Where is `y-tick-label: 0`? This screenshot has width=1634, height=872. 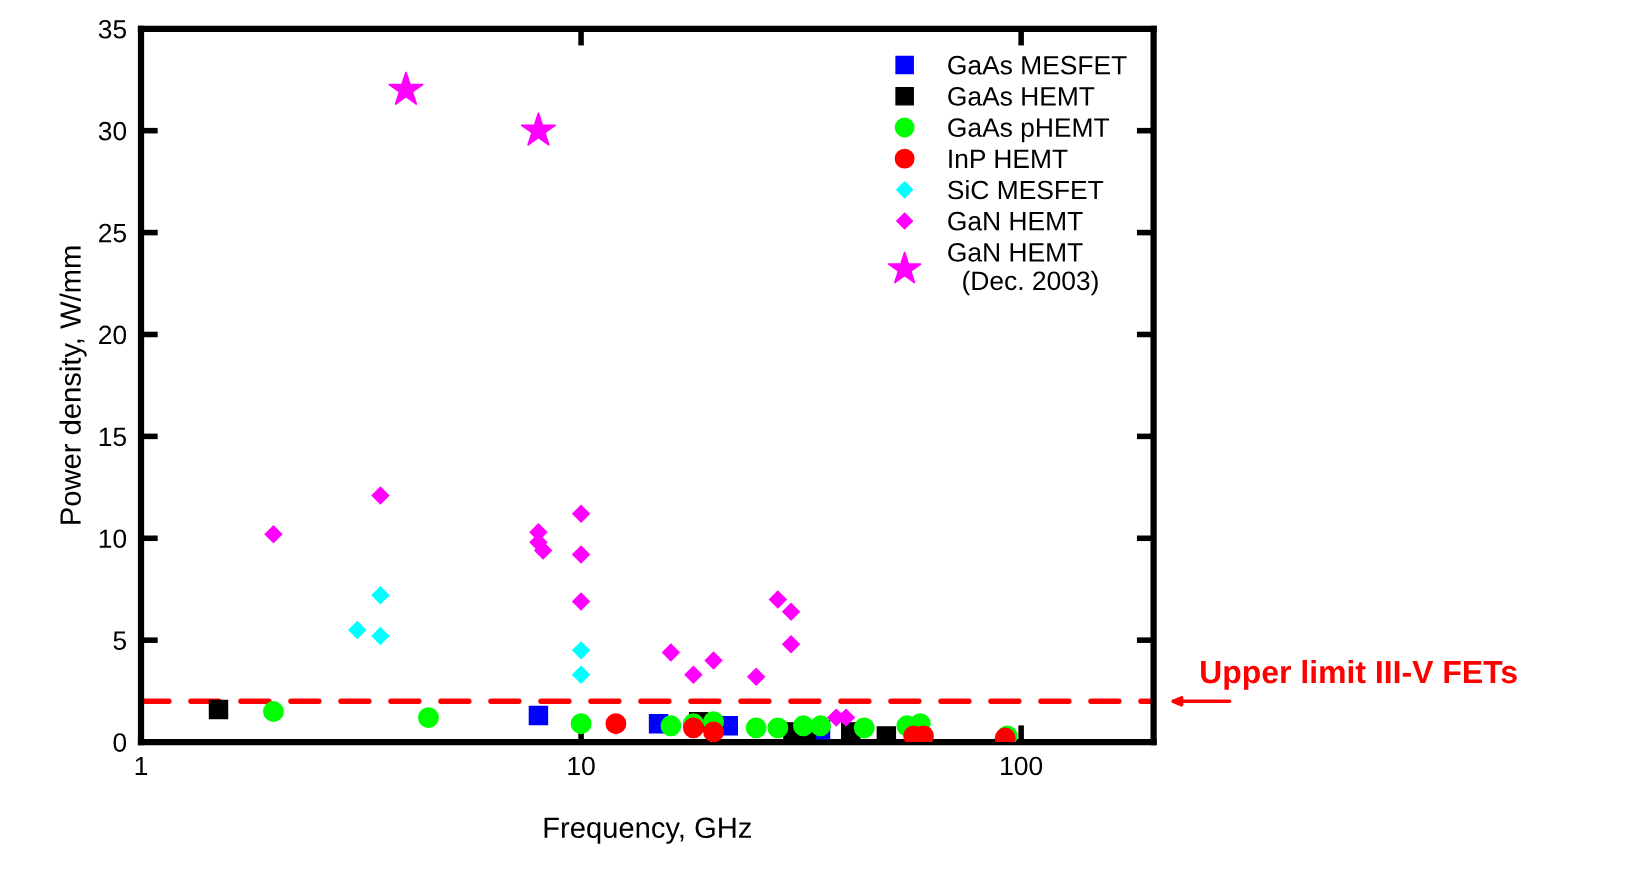
y-tick-label: 0 is located at coordinates (120, 742).